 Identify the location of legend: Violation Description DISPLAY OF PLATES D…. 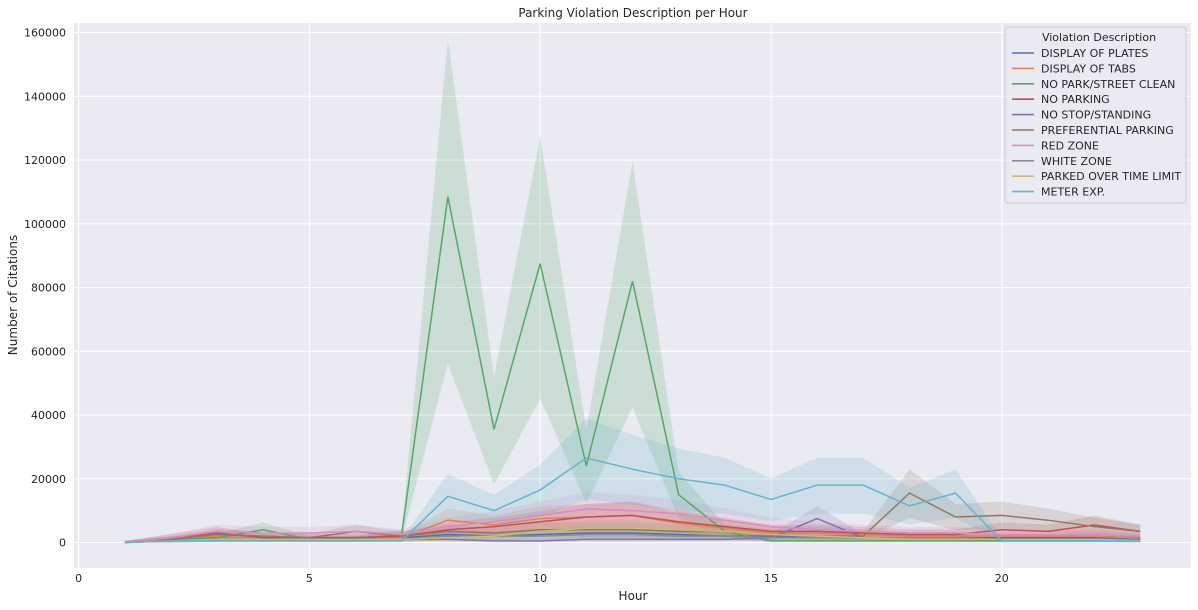
(1095, 115).